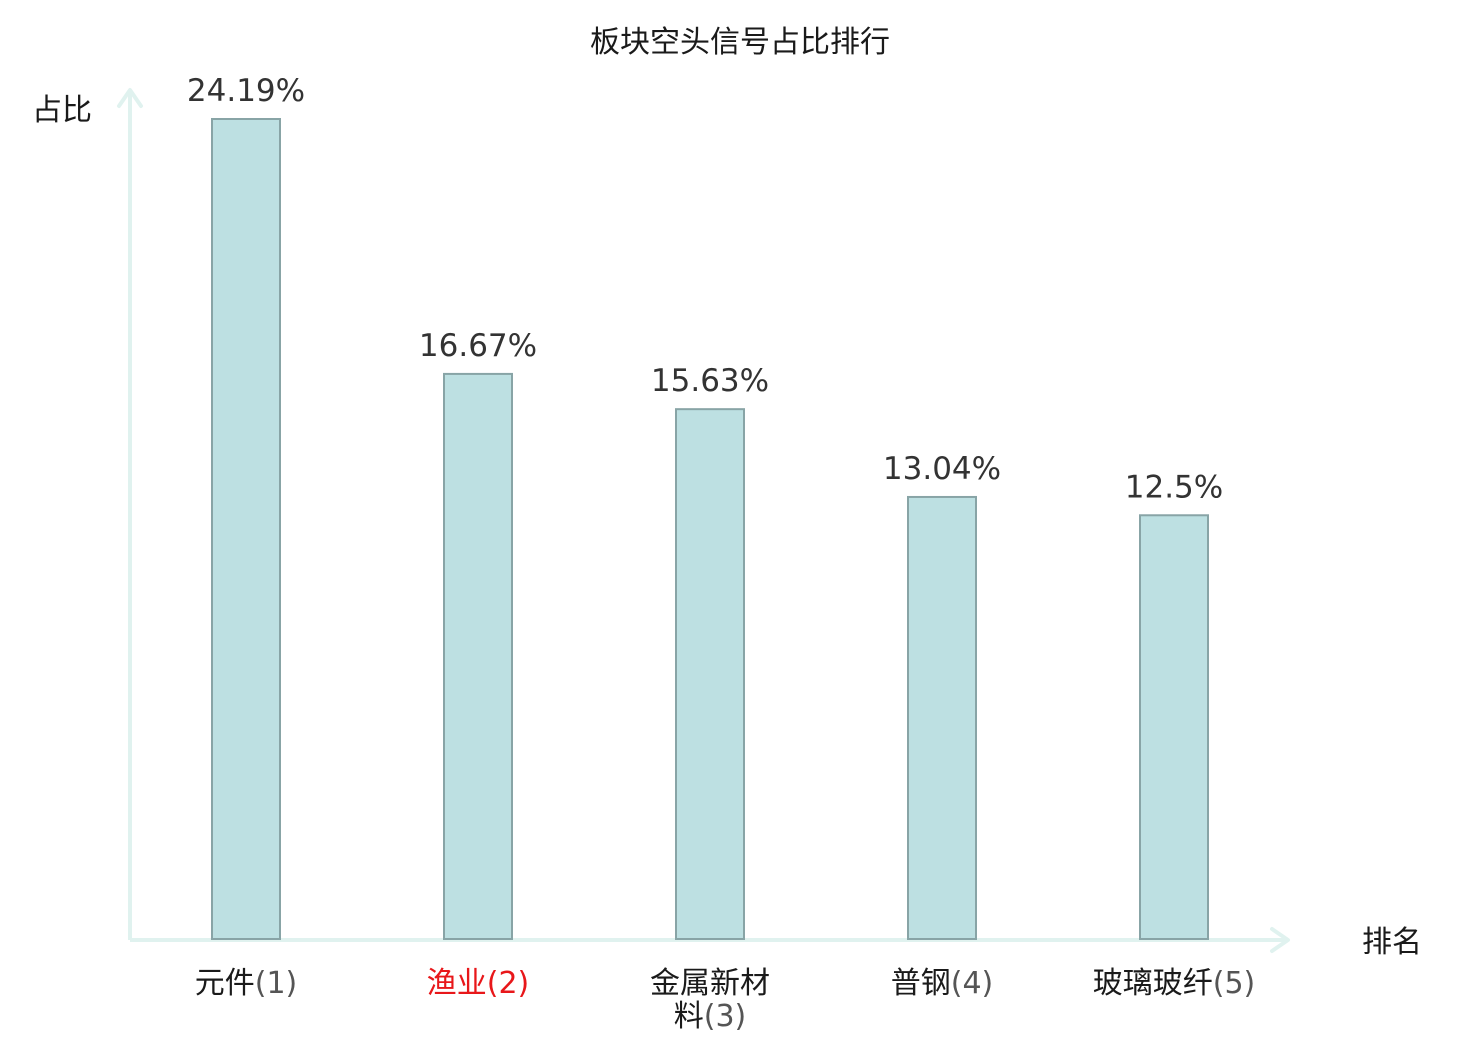  I want to click on category-rank: (4), so click(972, 983).